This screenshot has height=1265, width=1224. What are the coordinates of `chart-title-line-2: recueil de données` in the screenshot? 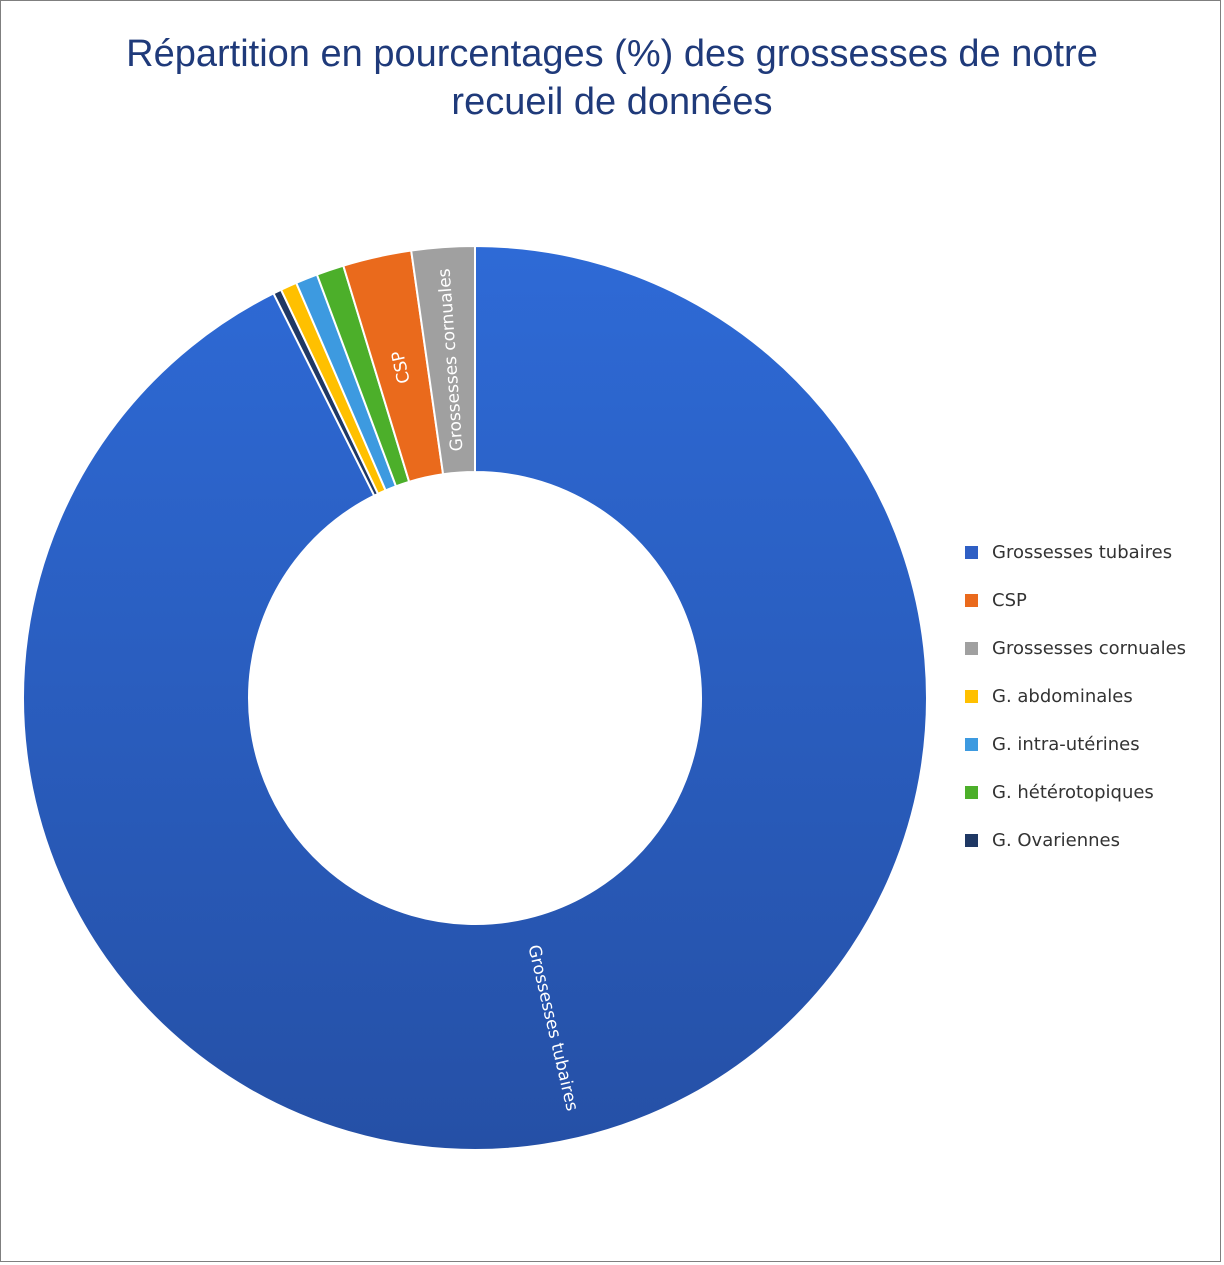 It's located at (612, 102).